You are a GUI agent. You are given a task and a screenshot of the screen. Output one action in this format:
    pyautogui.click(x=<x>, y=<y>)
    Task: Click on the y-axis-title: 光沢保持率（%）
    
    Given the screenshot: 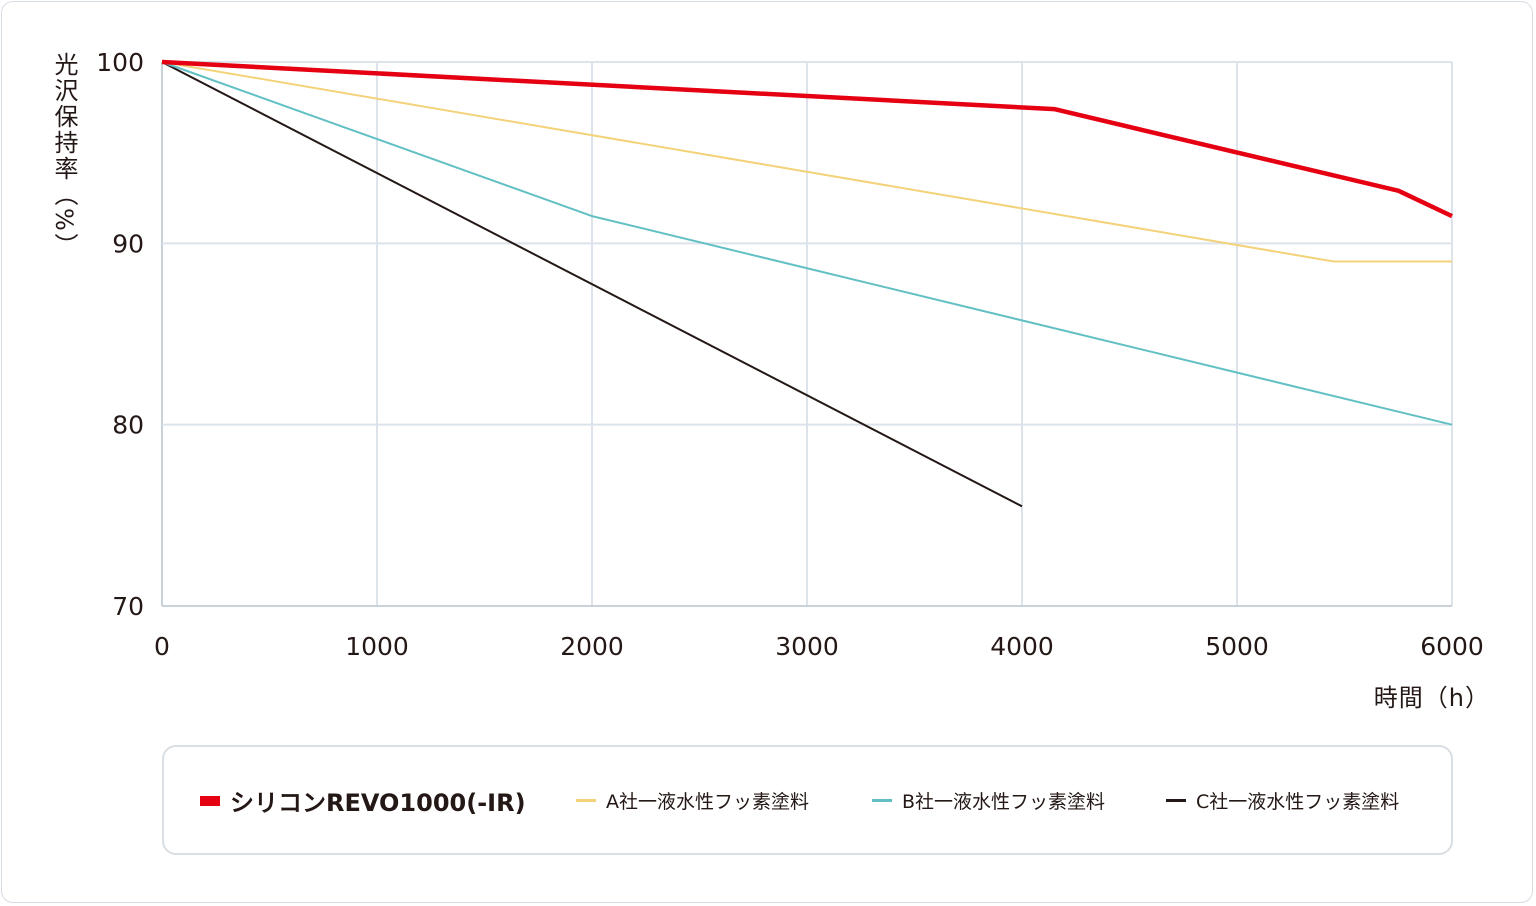 What is the action you would take?
    pyautogui.click(x=64, y=155)
    